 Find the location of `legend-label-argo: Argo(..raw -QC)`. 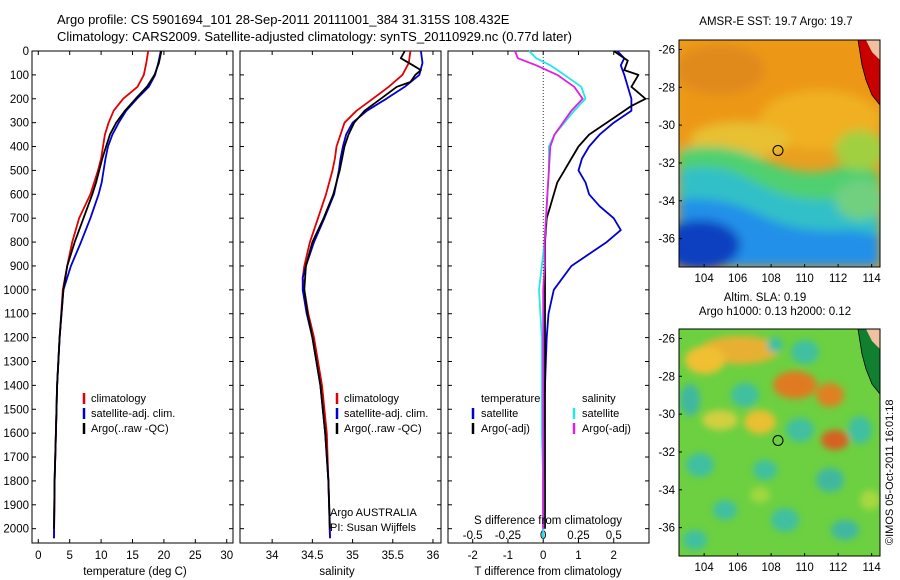

legend-label-argo: Argo(..raw -QC) is located at coordinates (383, 429).